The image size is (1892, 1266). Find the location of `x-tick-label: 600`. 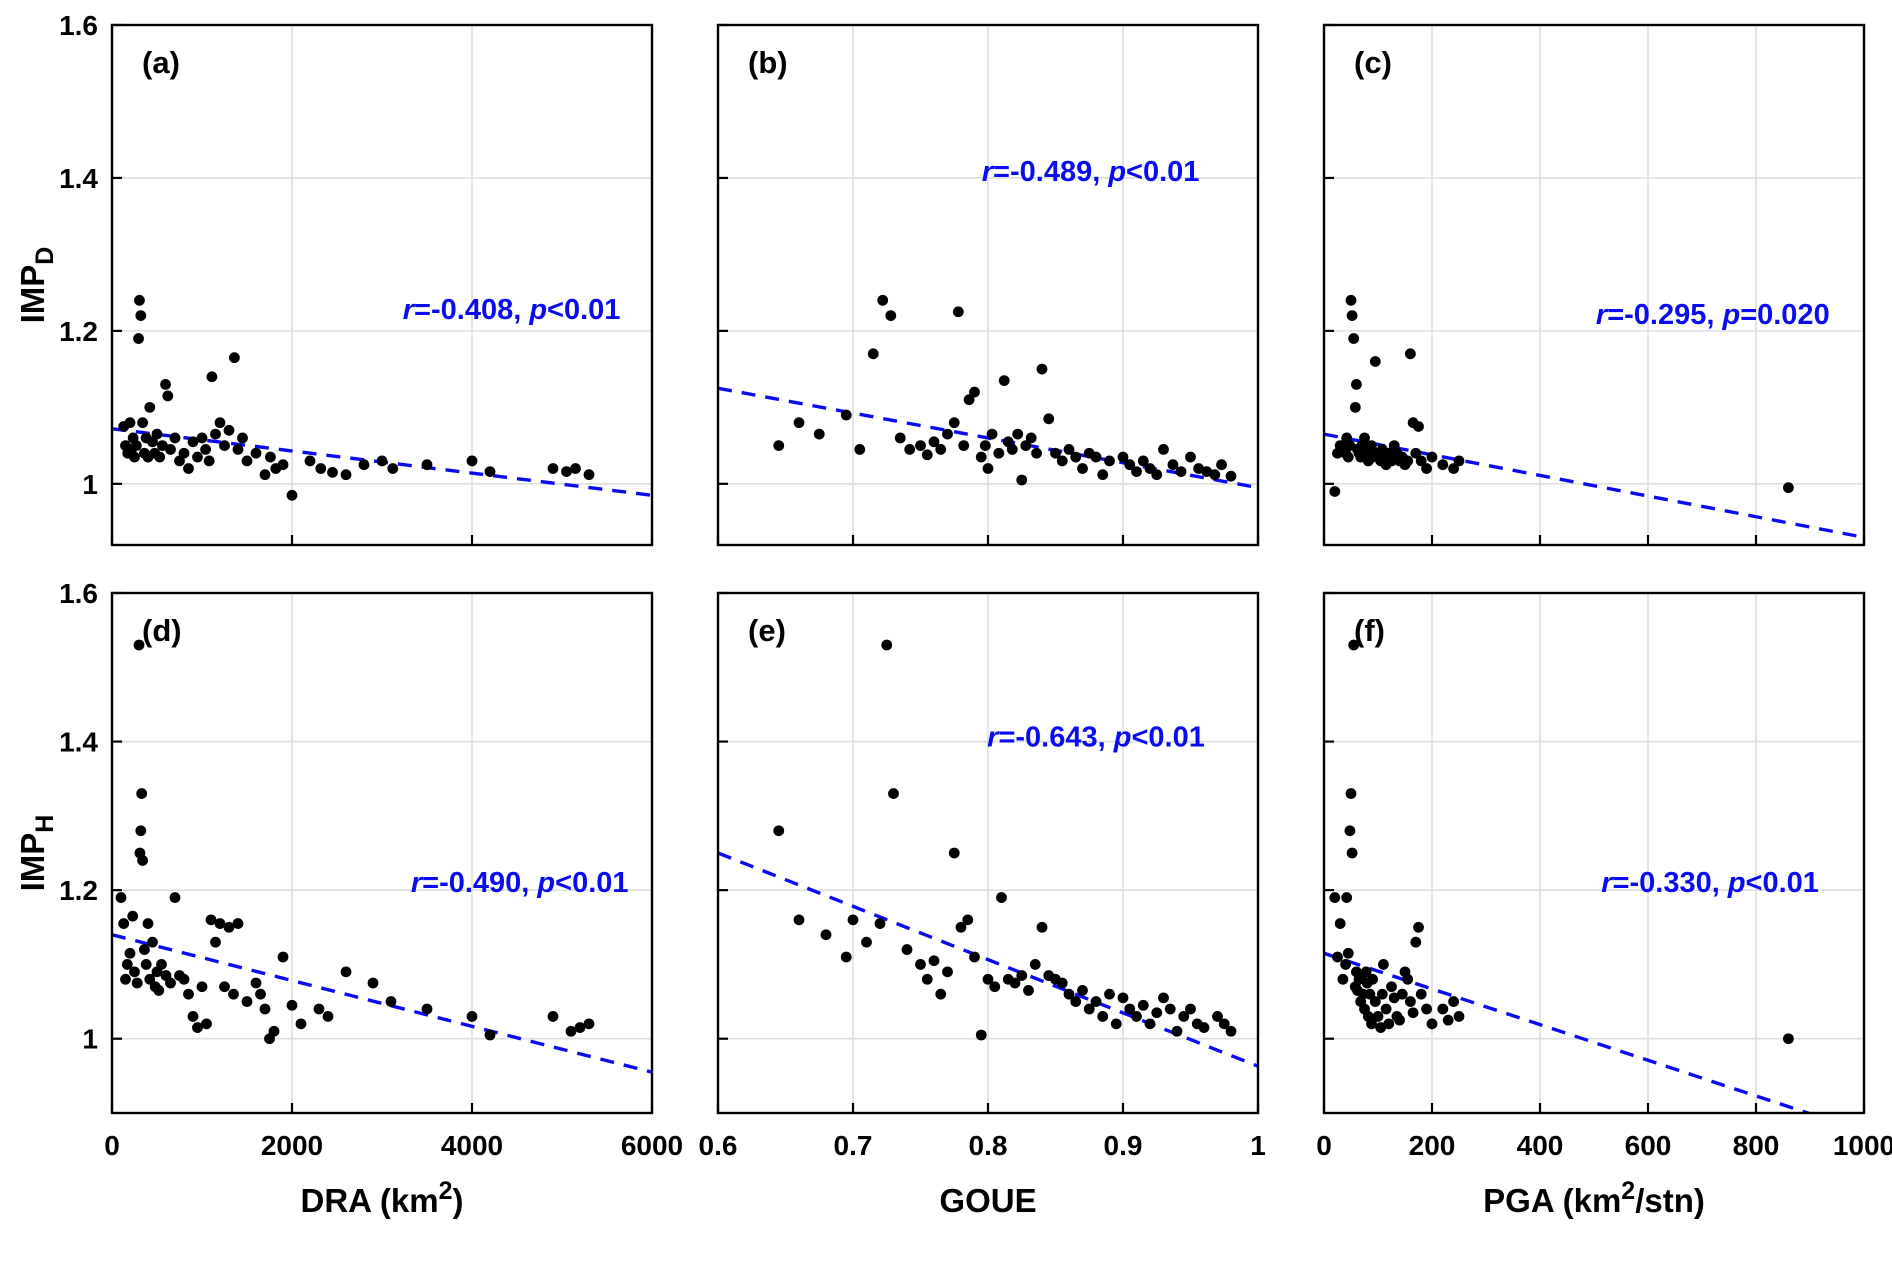

x-tick-label: 600 is located at coordinates (1648, 1145).